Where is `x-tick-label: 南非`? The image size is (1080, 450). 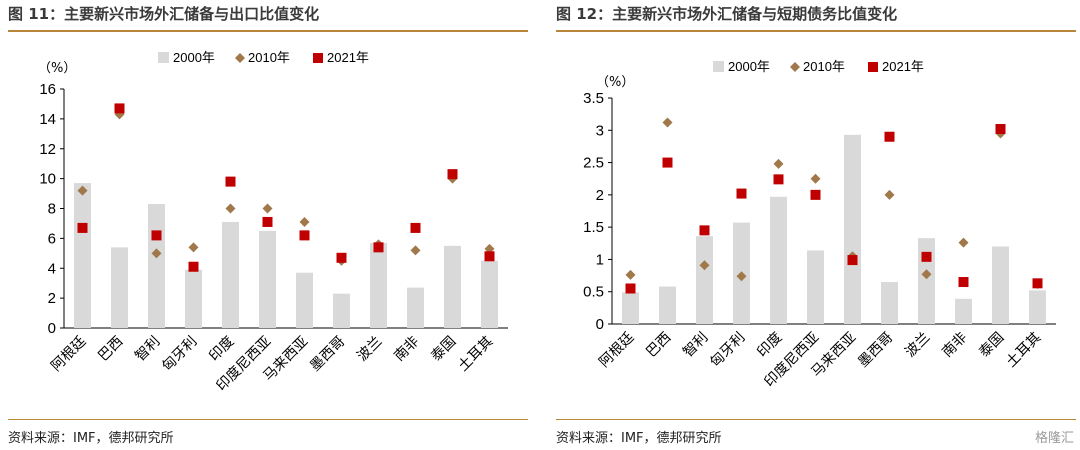
x-tick-label: 南非 is located at coordinates (406, 349).